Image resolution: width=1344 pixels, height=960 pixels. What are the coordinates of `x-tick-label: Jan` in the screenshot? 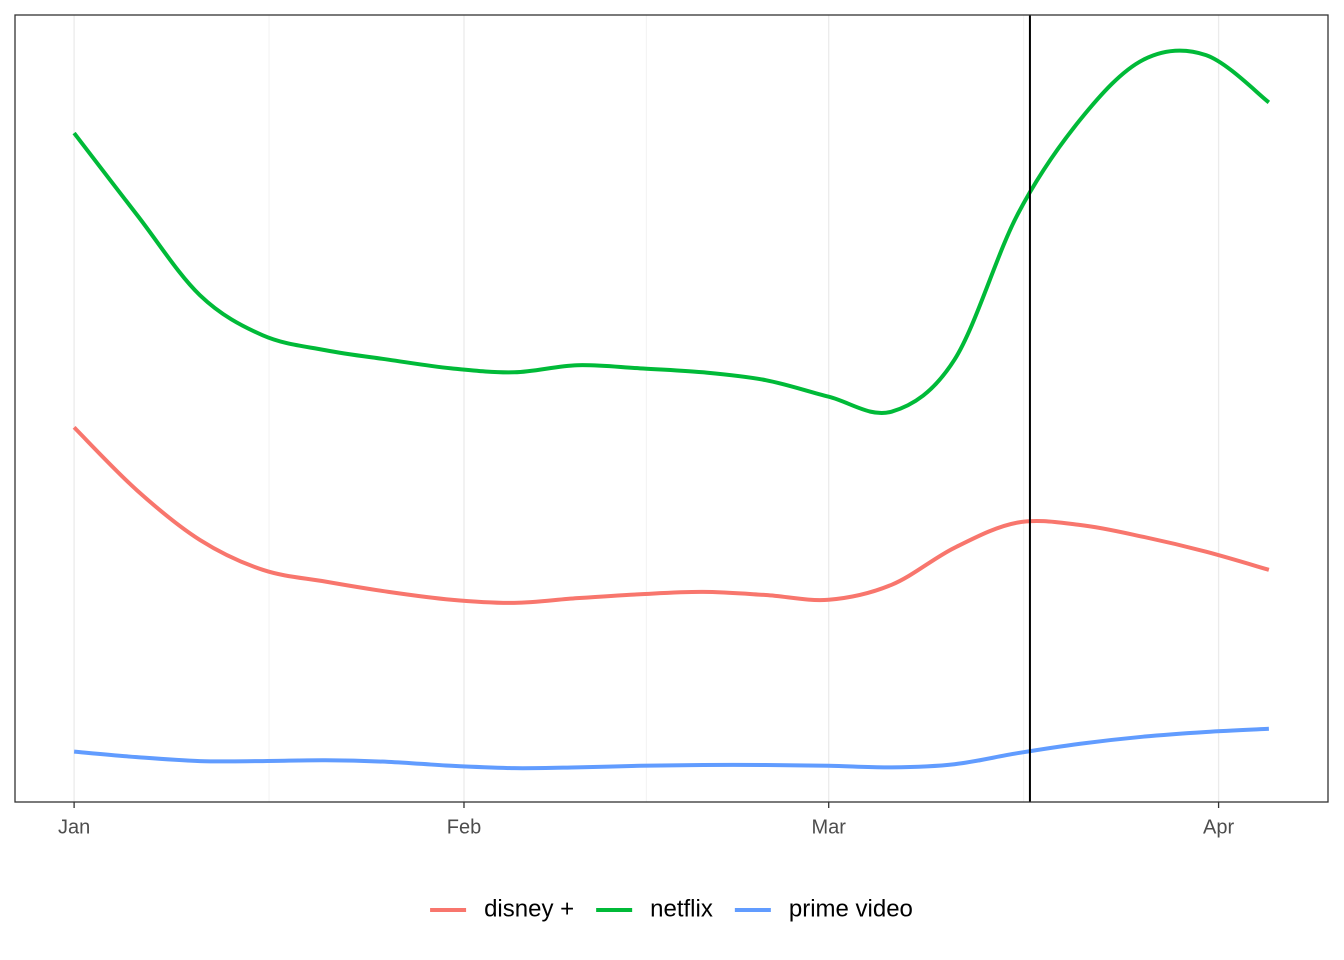 It's located at (74, 827).